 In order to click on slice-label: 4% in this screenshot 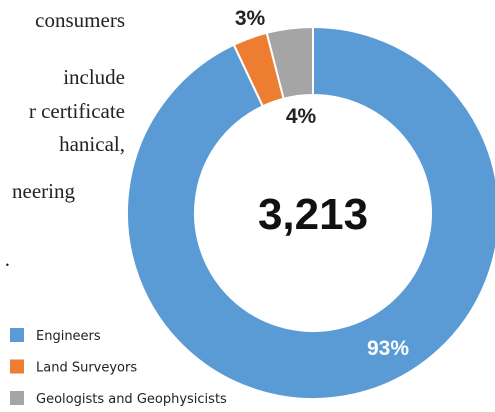, I will do `click(301, 116)`.